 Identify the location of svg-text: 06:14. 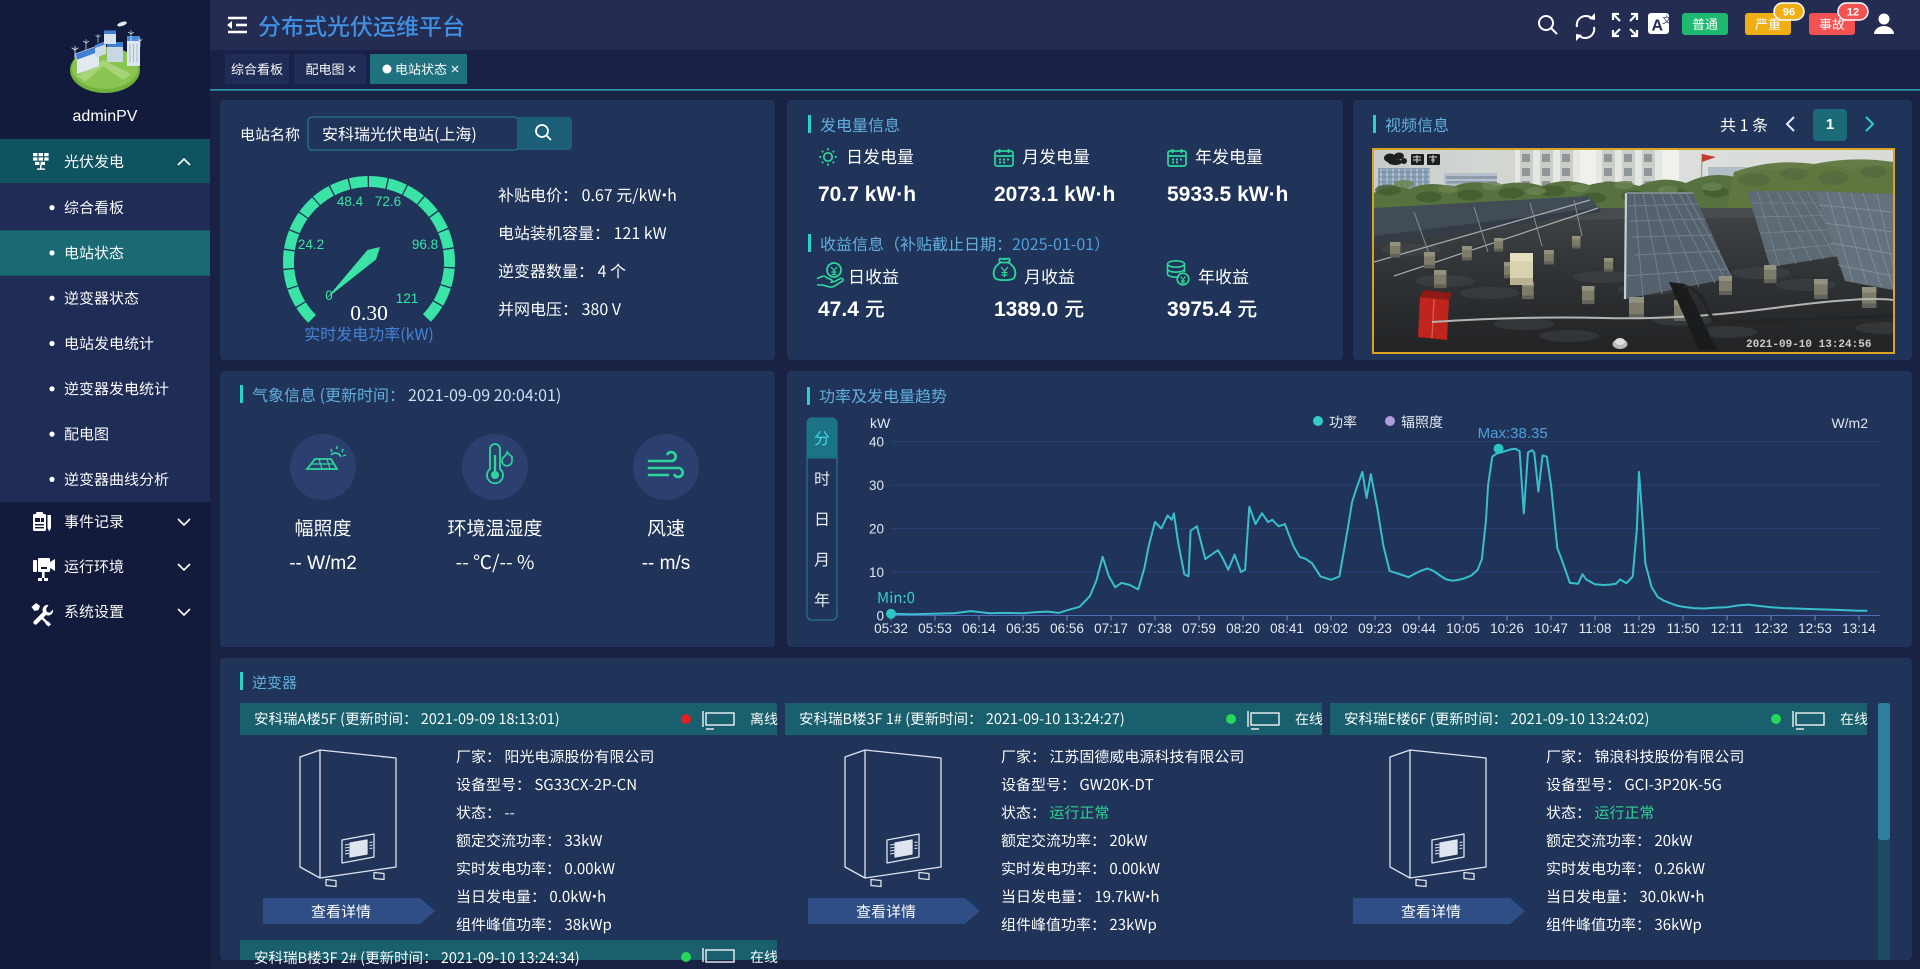
(979, 628).